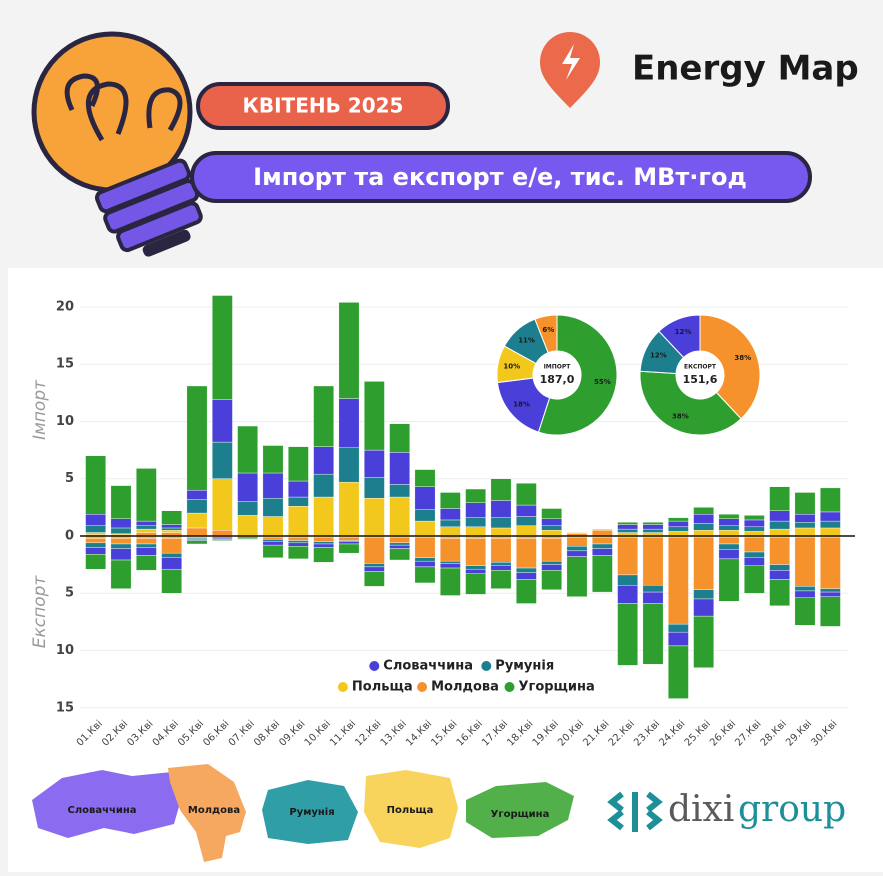 The width and height of the screenshot is (883, 876). Describe the element at coordinates (382, 687) in the screenshot. I see `legend-label: Польща` at that location.